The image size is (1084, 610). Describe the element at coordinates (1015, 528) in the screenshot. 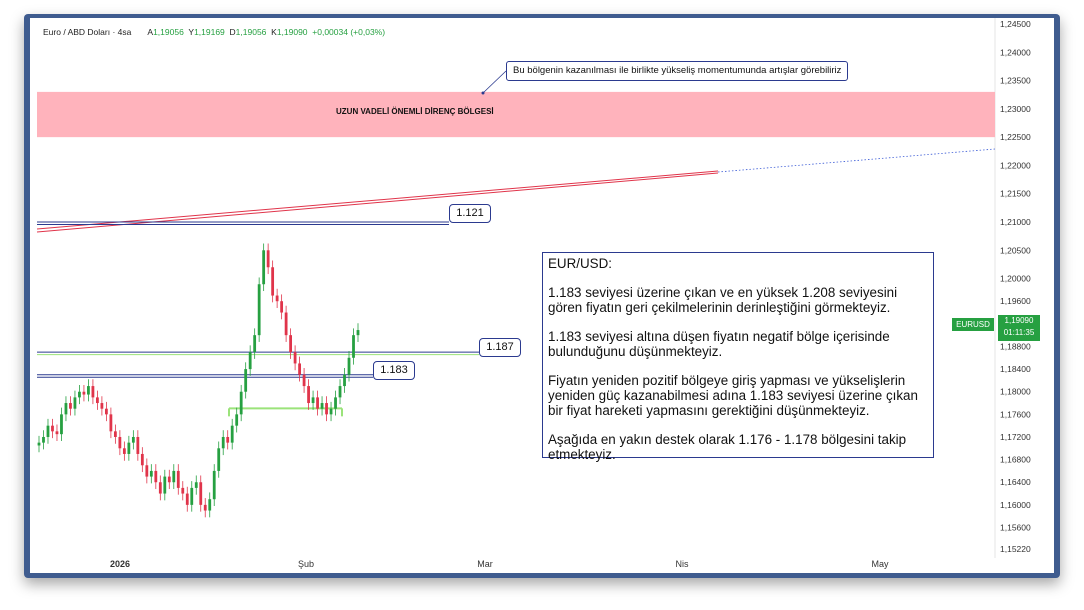

I see `y-tick-label: 1,15600` at that location.